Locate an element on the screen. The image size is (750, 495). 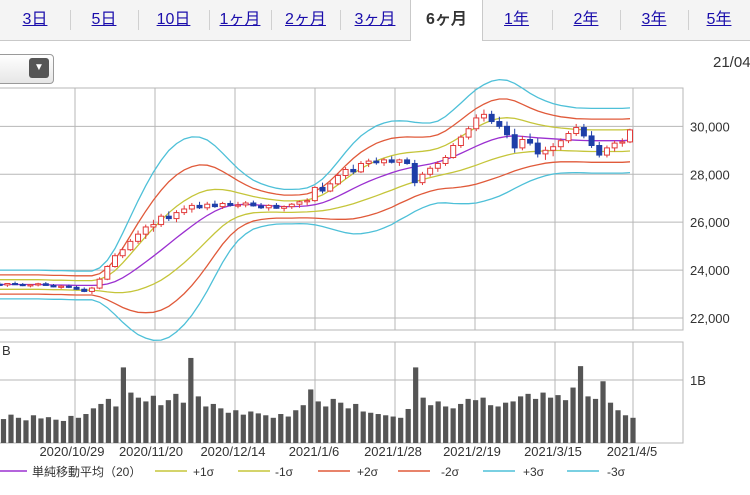
period-tab-bar: 3日 5日 10日 1ヶ月 2ヶ月 3ヶ月 6ヶ月 1年 2年 3年 5年 is located at coordinates (375, 20).